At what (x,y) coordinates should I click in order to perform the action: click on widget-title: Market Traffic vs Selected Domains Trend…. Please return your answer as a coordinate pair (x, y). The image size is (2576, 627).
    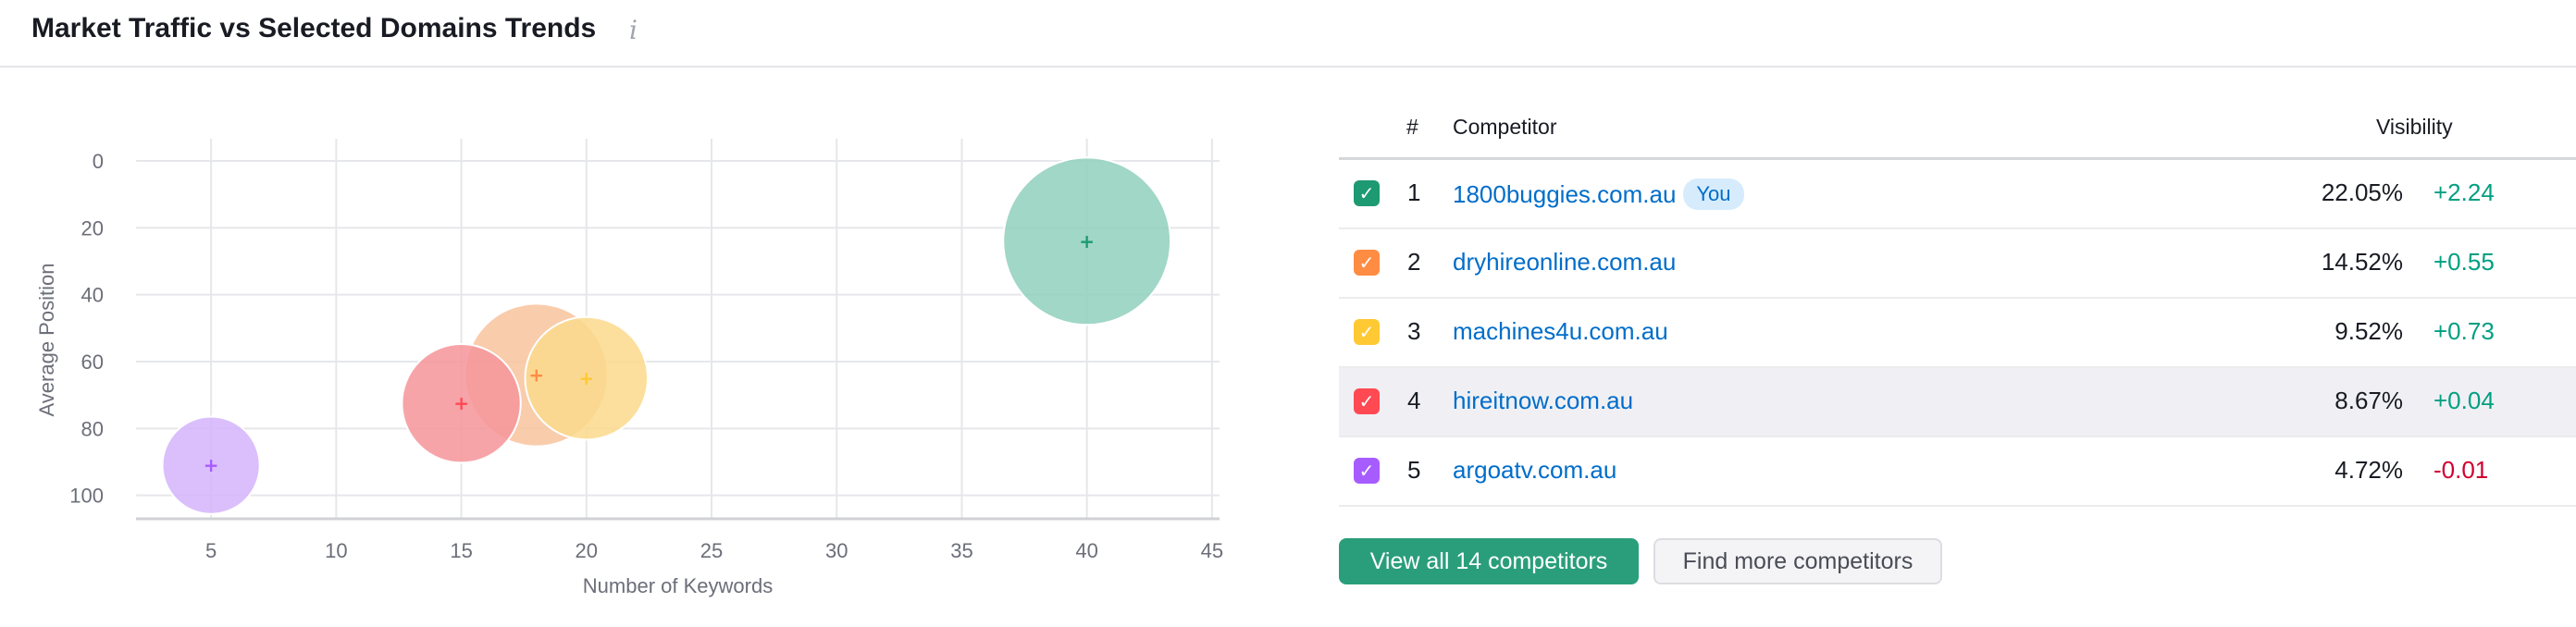
    Looking at the image, I should click on (314, 28).